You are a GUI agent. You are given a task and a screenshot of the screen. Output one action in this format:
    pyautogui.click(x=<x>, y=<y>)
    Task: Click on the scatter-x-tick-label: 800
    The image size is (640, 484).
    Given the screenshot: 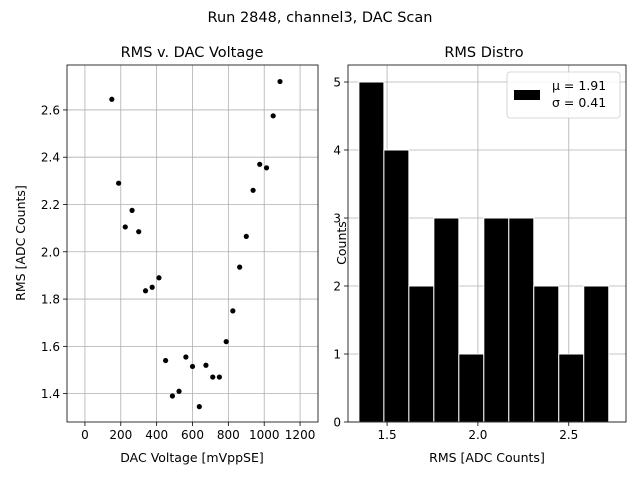 What is the action you would take?
    pyautogui.click(x=228, y=435)
    